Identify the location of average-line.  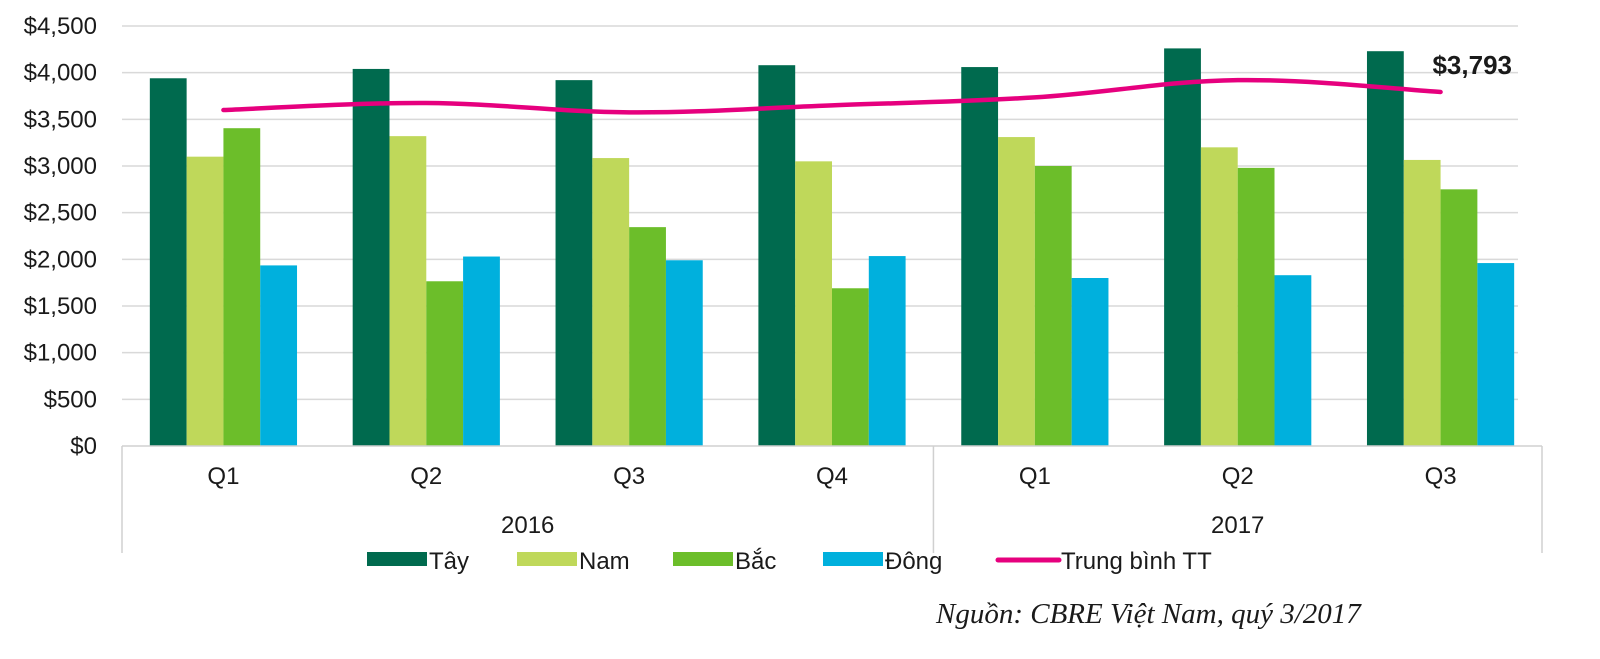
(832, 96).